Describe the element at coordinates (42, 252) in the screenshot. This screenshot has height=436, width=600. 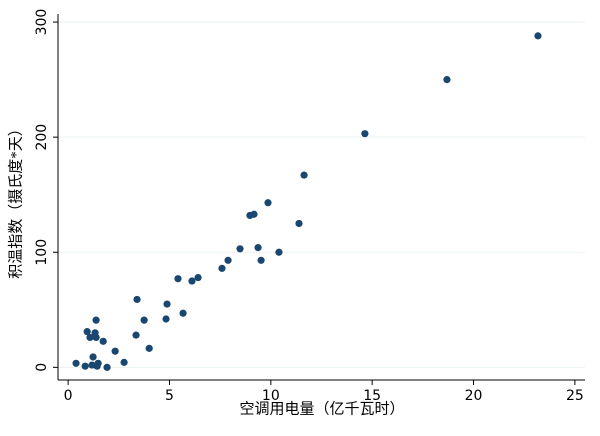
I see `y-tick-label: 100` at that location.